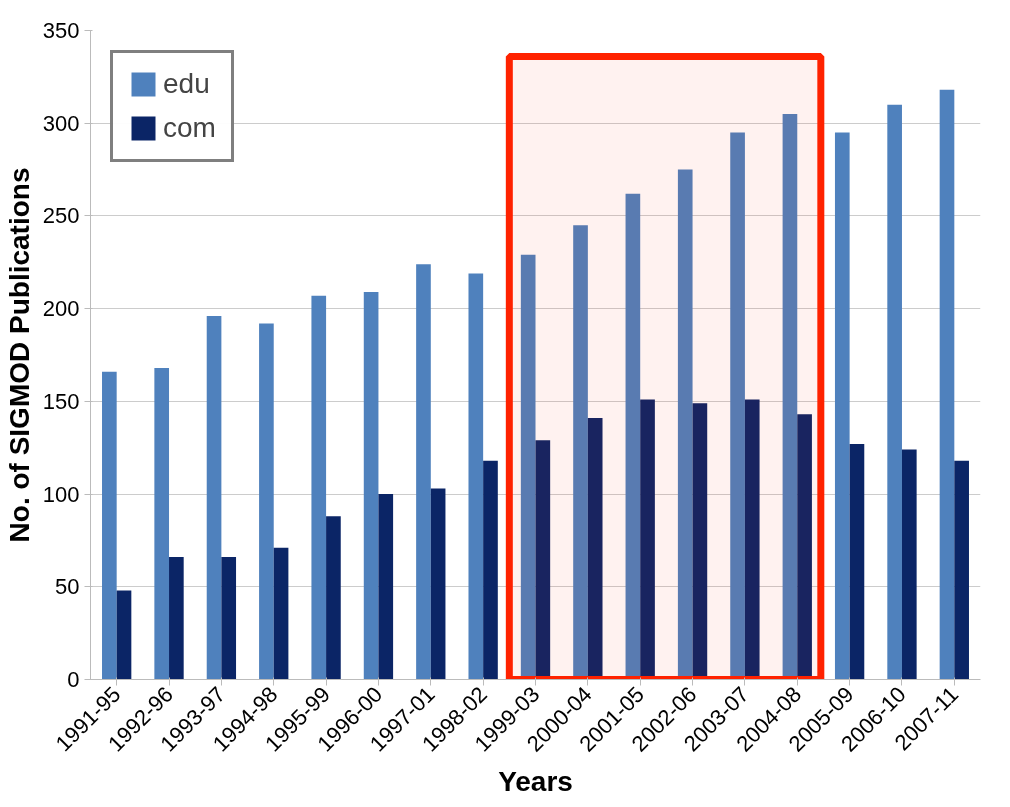 This screenshot has width=1010, height=807. What do you see at coordinates (61, 123) in the screenshot?
I see `y-tick-label: 300` at bounding box center [61, 123].